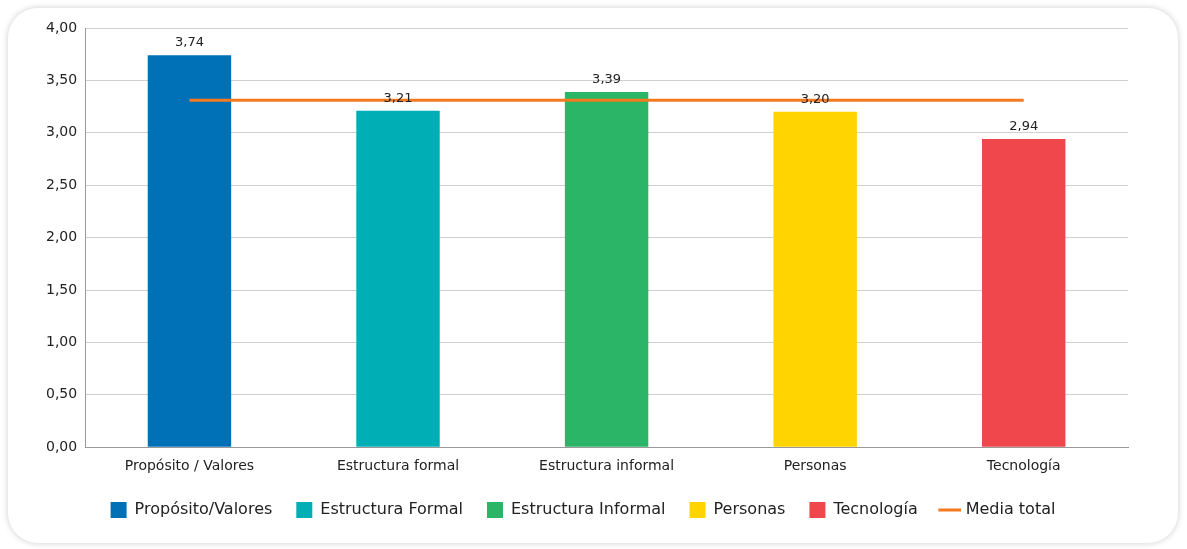  I want to click on data-label: 3,39, so click(607, 78).